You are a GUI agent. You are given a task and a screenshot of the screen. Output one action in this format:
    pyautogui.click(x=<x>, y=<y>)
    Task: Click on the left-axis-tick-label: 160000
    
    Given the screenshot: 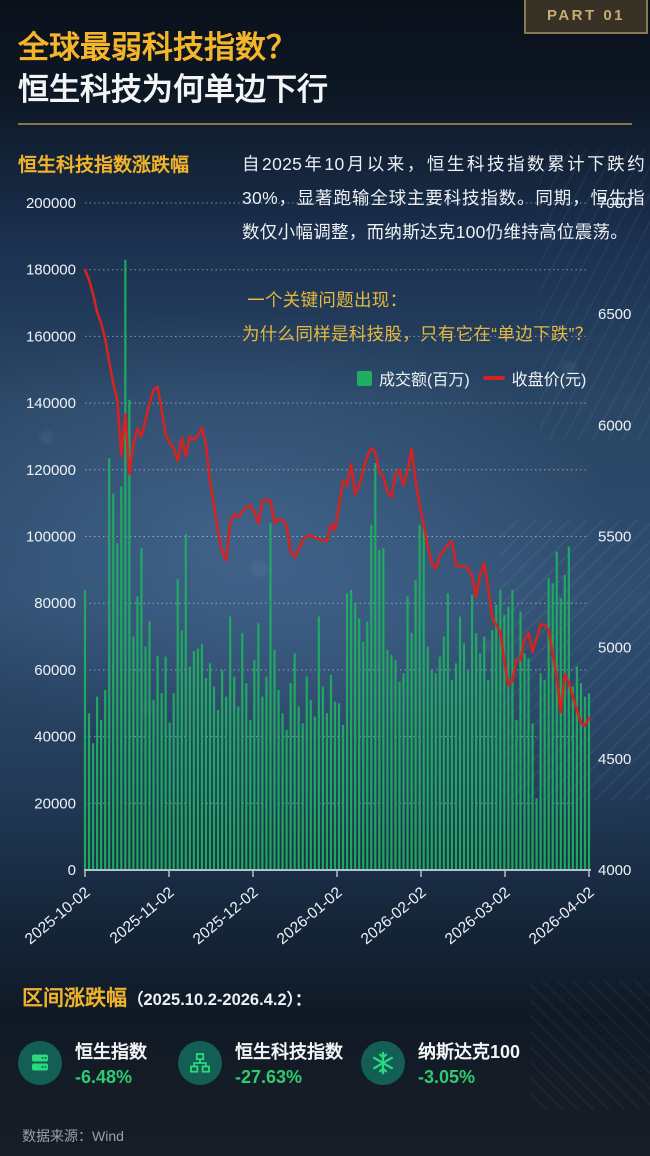 What is the action you would take?
    pyautogui.click(x=51, y=336)
    